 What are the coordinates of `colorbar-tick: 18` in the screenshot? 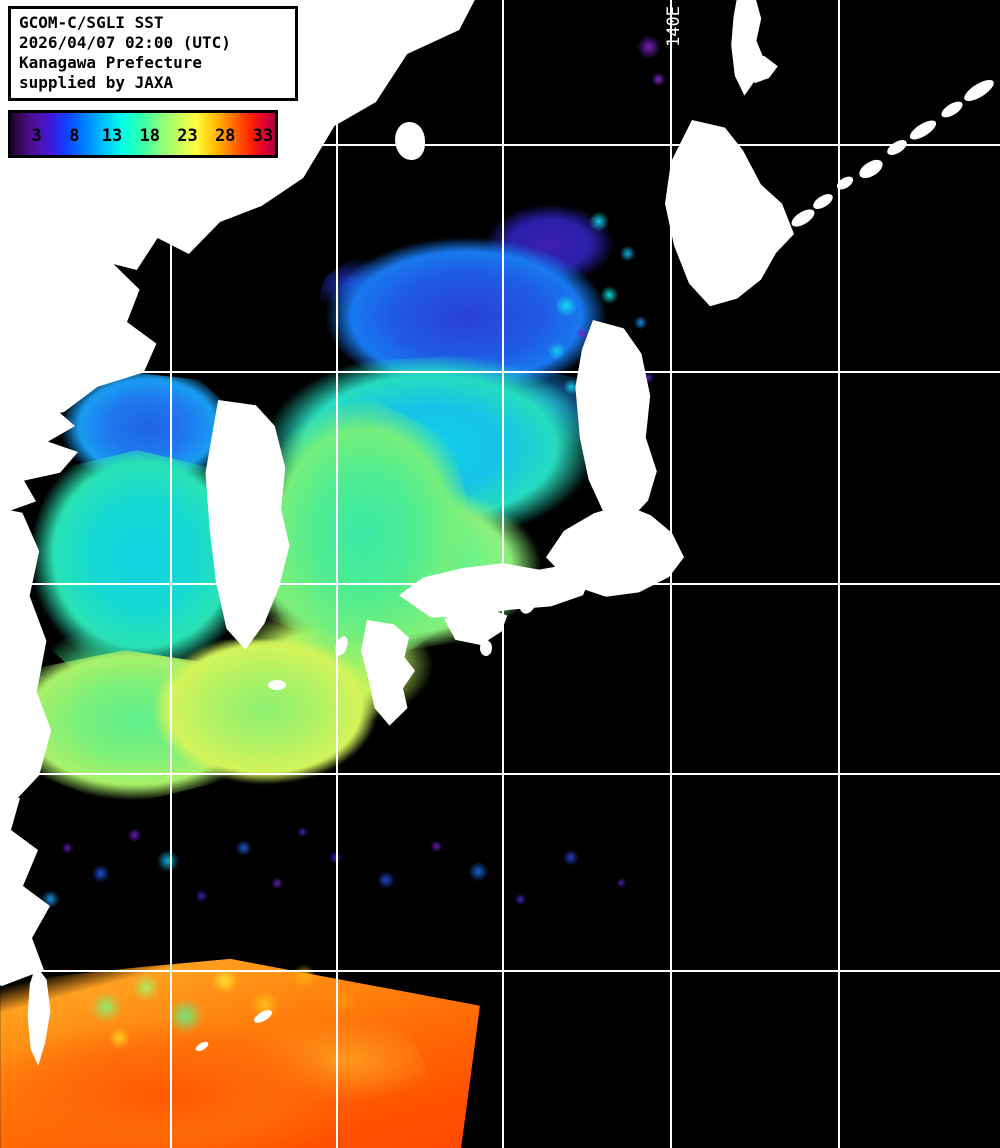 It's located at (150, 136).